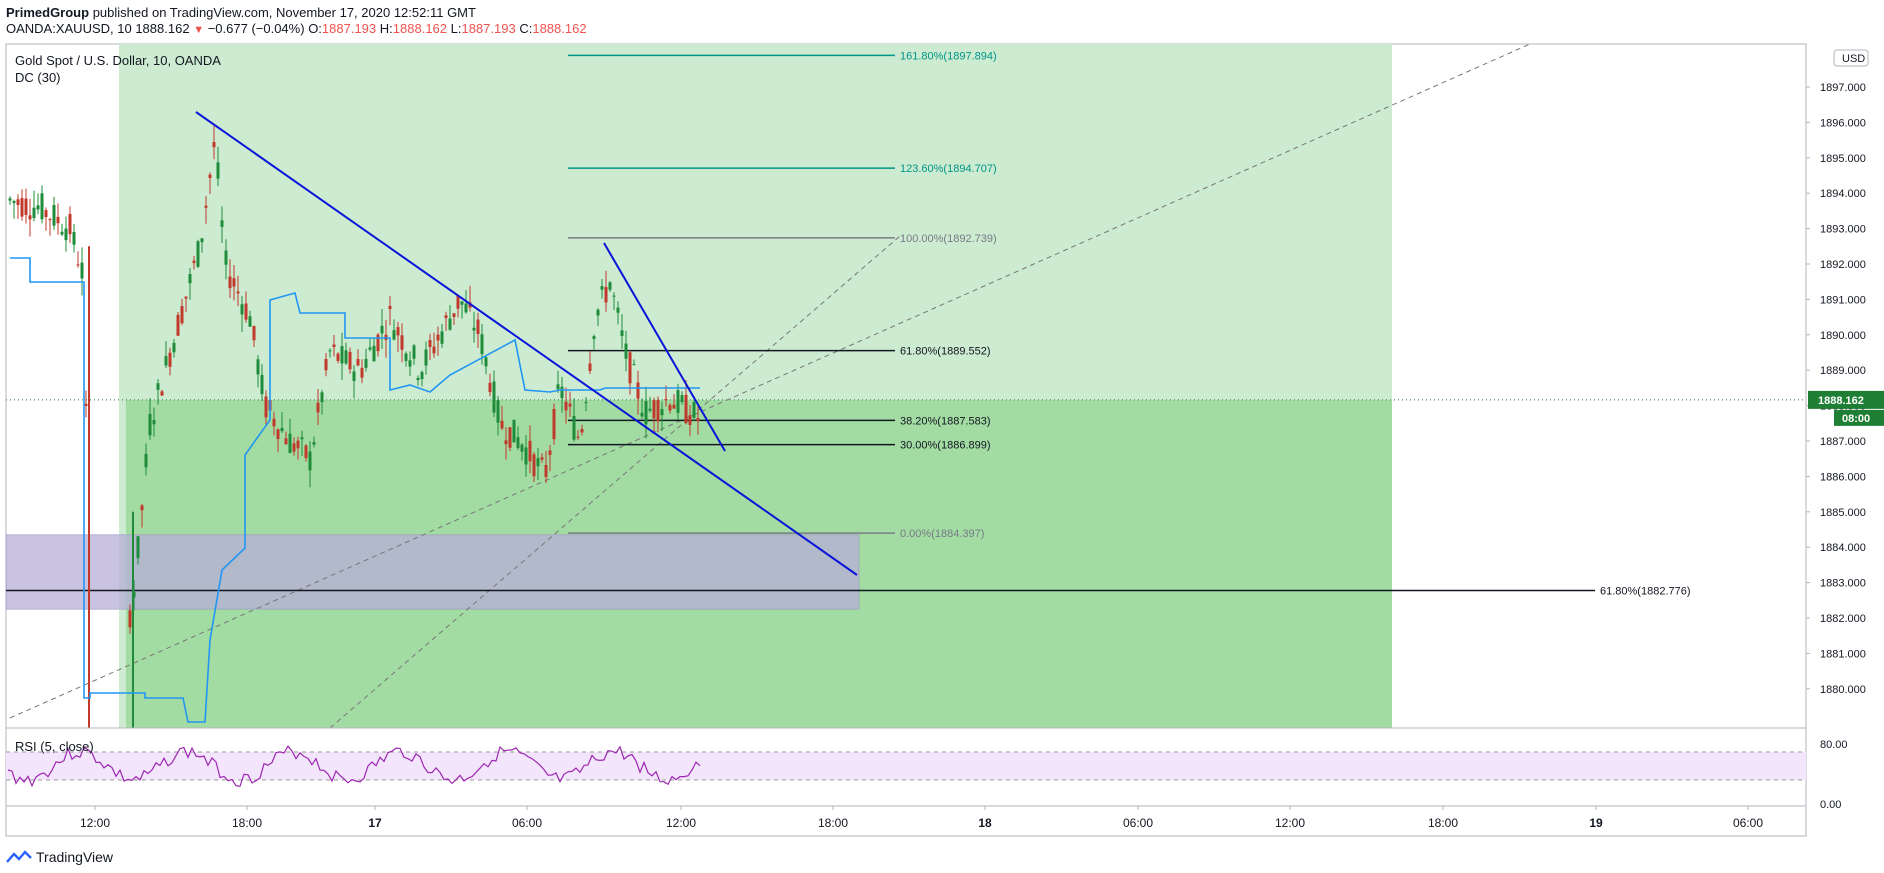 This screenshot has height=873, width=1884. I want to click on rsi-band, so click(906, 766).